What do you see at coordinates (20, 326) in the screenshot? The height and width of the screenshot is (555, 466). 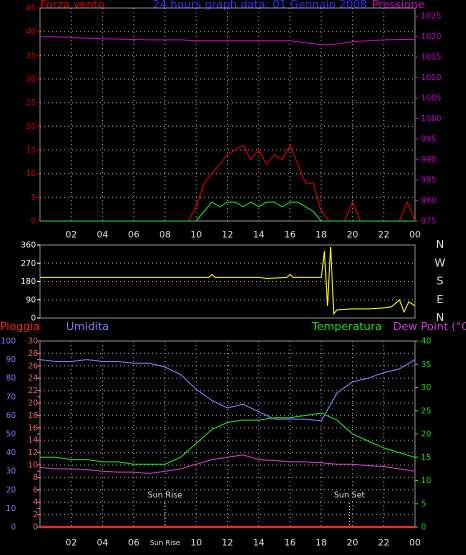 I see `axis-title: Pioggia` at bounding box center [20, 326].